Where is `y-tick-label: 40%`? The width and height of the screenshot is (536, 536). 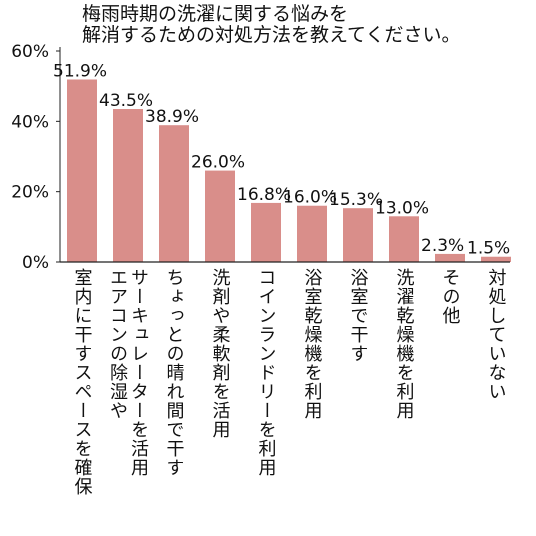
y-tick-label: 40% is located at coordinates (30, 122).